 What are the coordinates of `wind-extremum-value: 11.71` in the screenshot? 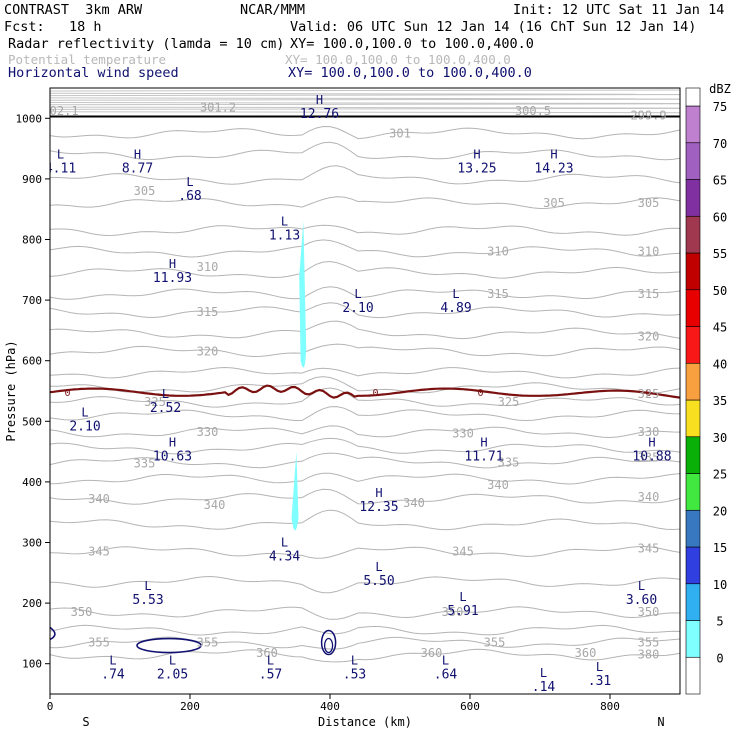 It's located at (483, 457).